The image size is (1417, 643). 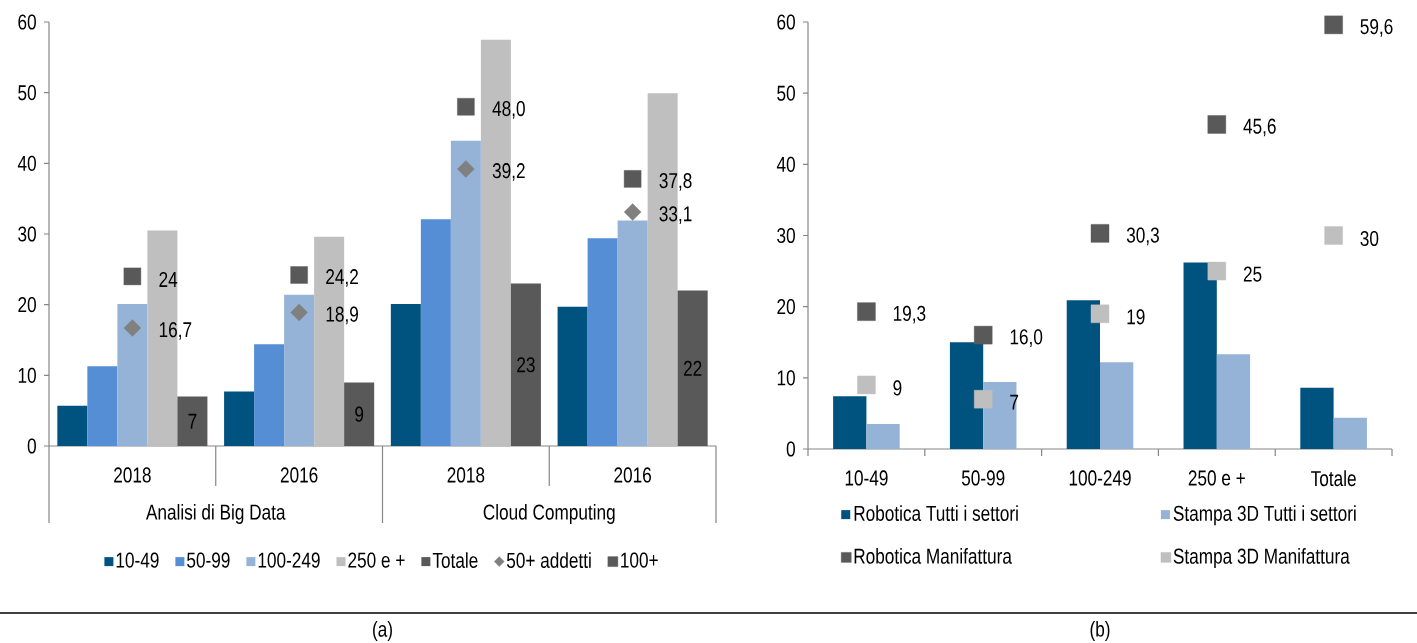 What do you see at coordinates (1261, 558) in the screenshot?
I see `legend-label: Stampa 3D Manifattura` at bounding box center [1261, 558].